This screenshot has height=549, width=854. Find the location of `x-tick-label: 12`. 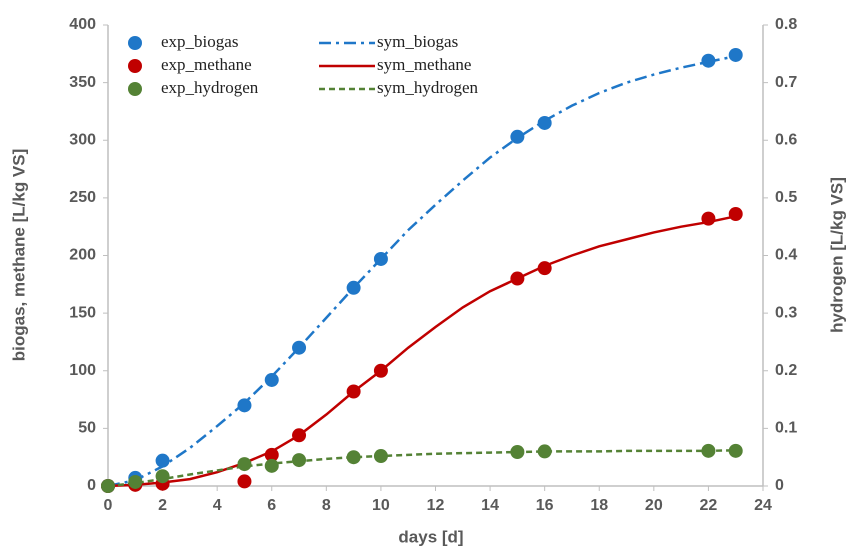

x-tick-label: 12 is located at coordinates (436, 505).